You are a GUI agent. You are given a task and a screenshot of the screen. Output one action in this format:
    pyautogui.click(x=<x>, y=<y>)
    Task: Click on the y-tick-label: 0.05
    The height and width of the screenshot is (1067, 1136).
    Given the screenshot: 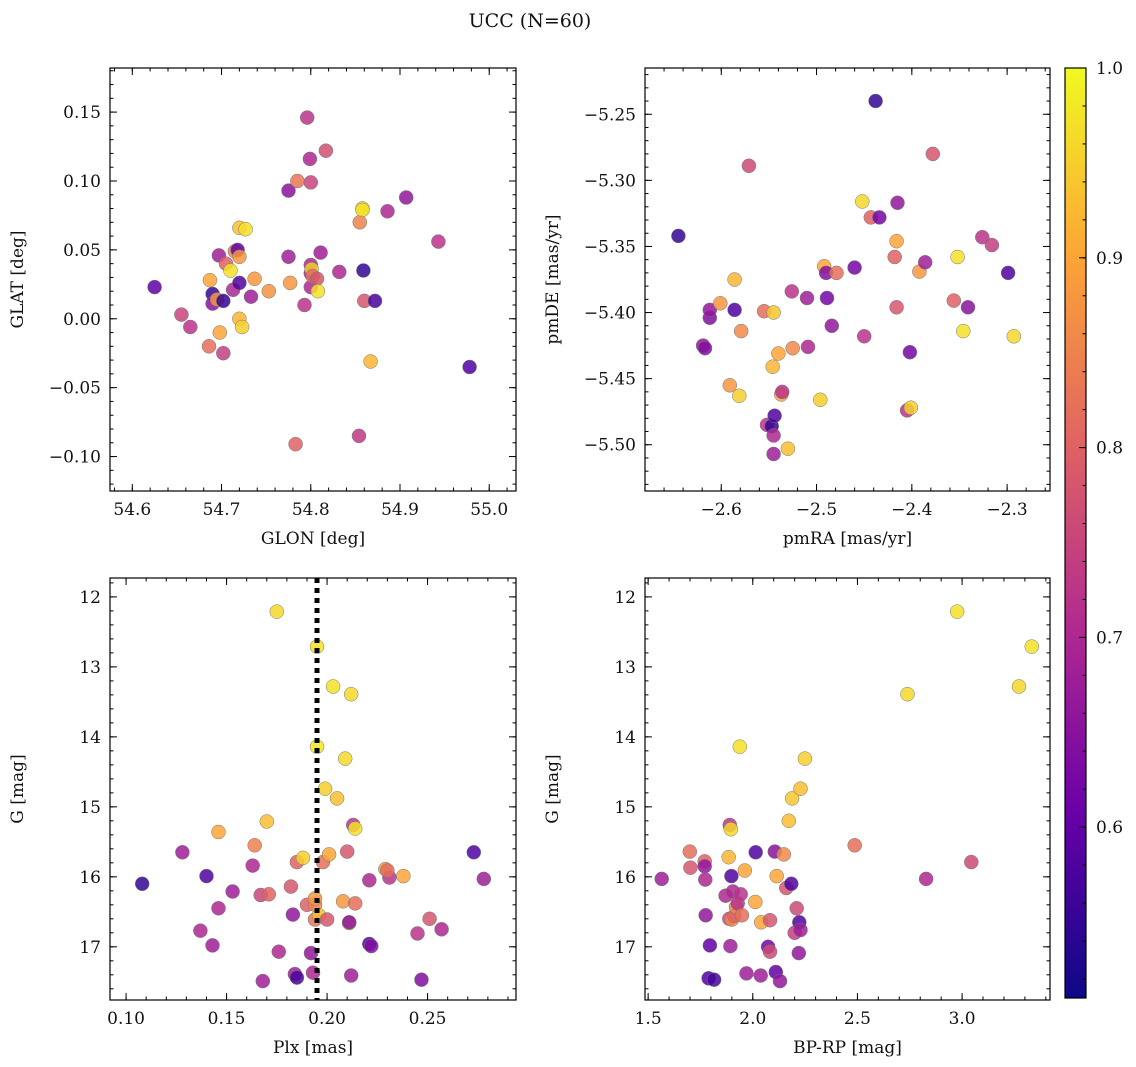 What is the action you would take?
    pyautogui.click(x=82, y=251)
    